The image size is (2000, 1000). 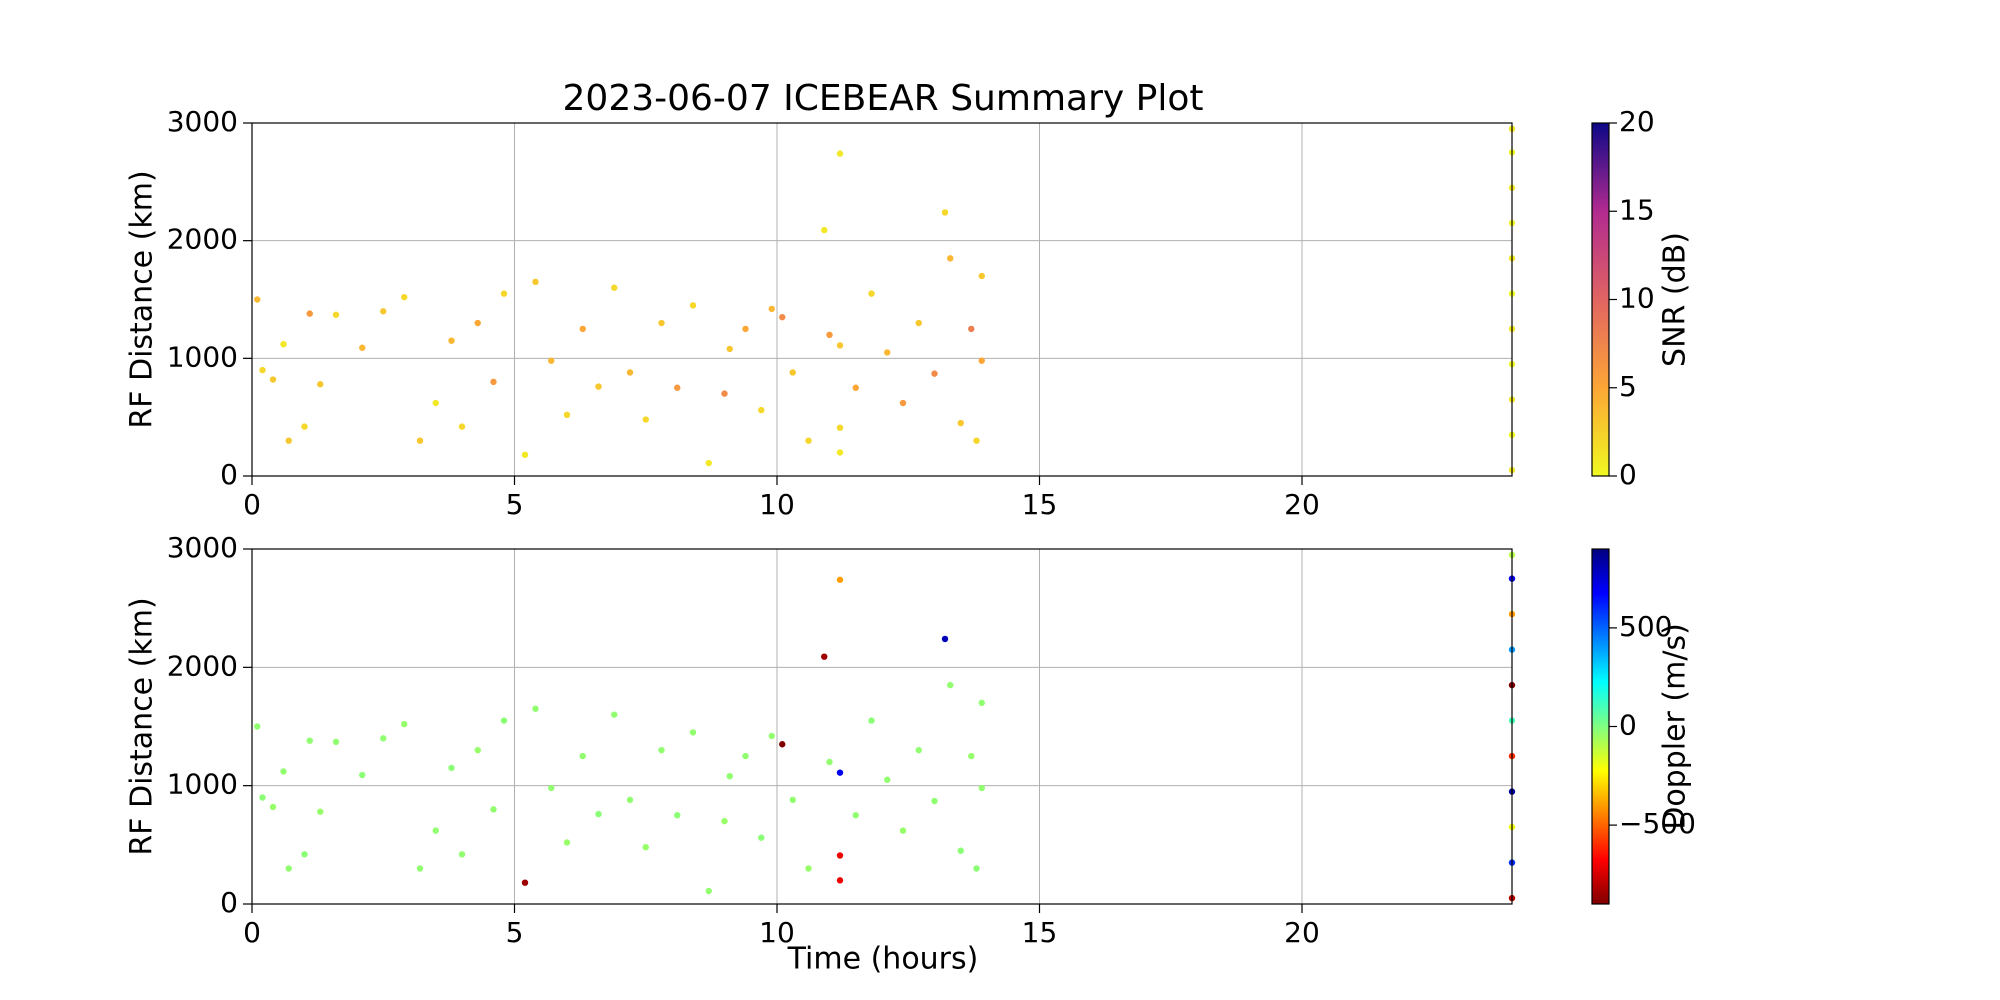 I want to click on colorbar-tick-label: 5, so click(x=1628, y=386).